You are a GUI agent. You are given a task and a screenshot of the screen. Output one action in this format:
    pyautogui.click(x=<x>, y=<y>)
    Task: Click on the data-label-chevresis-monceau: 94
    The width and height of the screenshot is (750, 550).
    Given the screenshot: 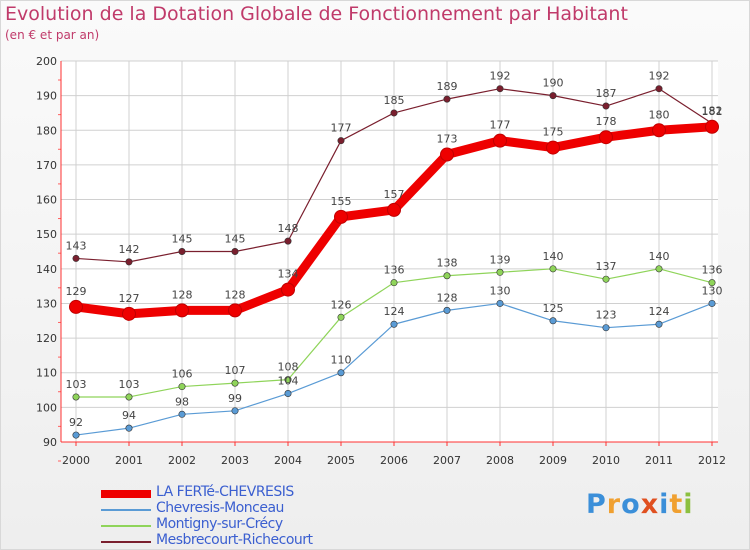 What is the action you would take?
    pyautogui.click(x=129, y=415)
    